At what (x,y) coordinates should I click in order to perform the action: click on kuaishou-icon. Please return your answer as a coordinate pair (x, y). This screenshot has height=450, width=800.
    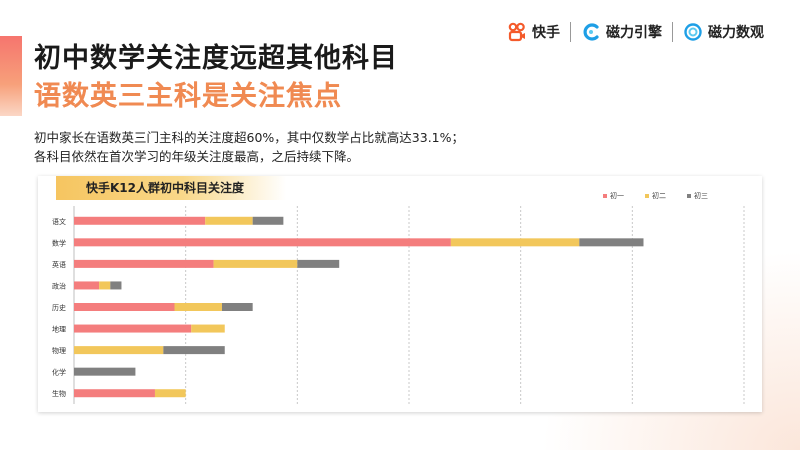
    Looking at the image, I should click on (516, 32).